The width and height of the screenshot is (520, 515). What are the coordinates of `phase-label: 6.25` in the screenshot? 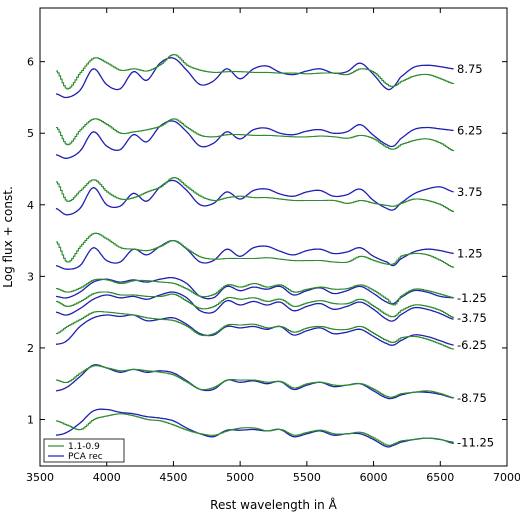 It's located at (470, 130).